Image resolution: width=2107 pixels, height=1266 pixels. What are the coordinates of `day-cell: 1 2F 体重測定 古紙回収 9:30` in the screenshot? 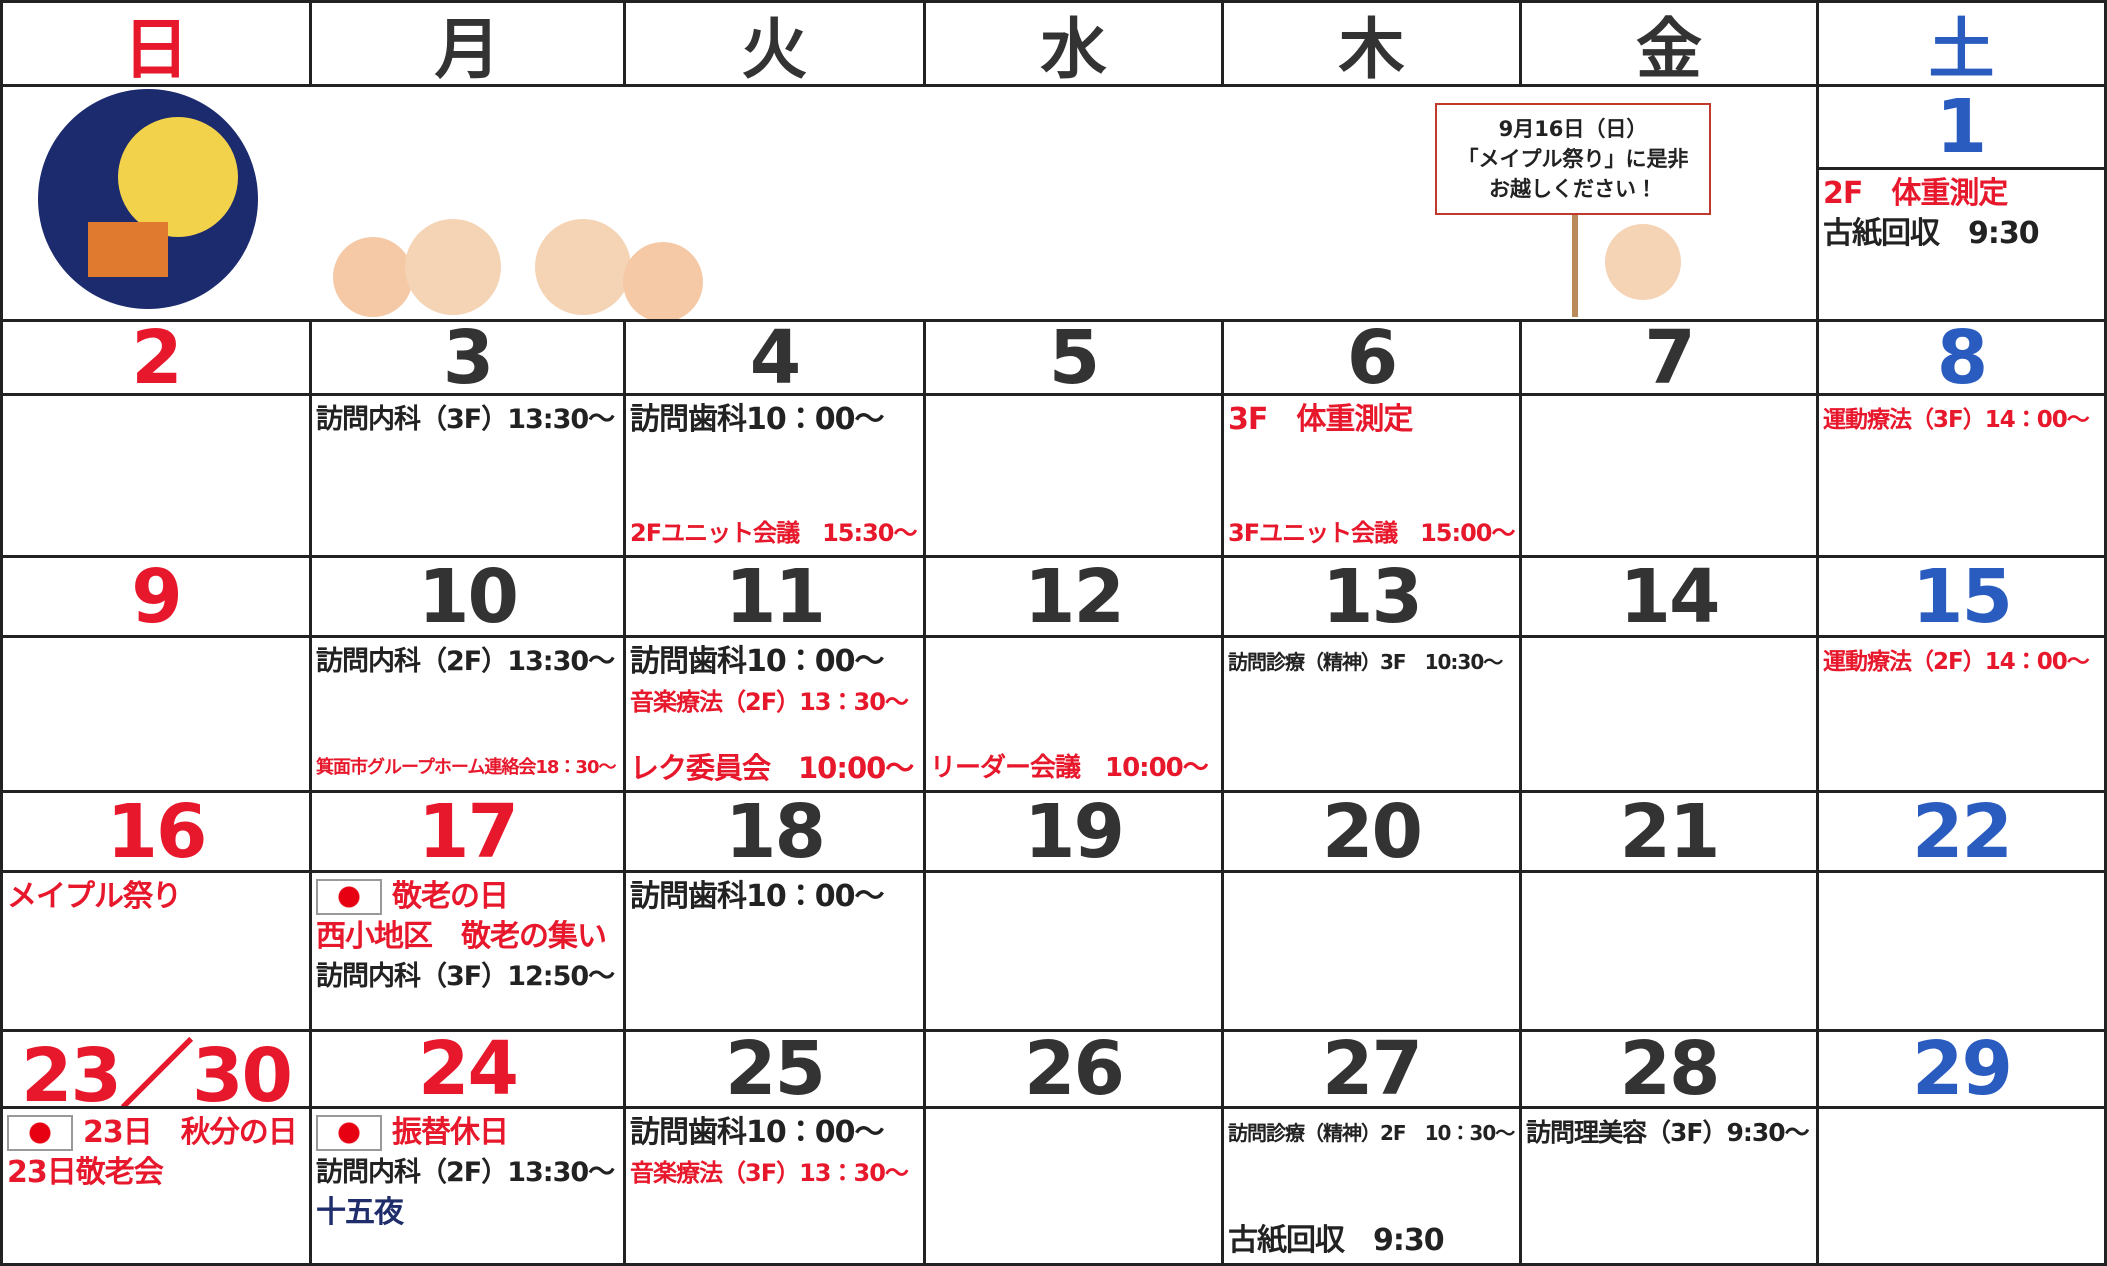 It's located at (1963, 204).